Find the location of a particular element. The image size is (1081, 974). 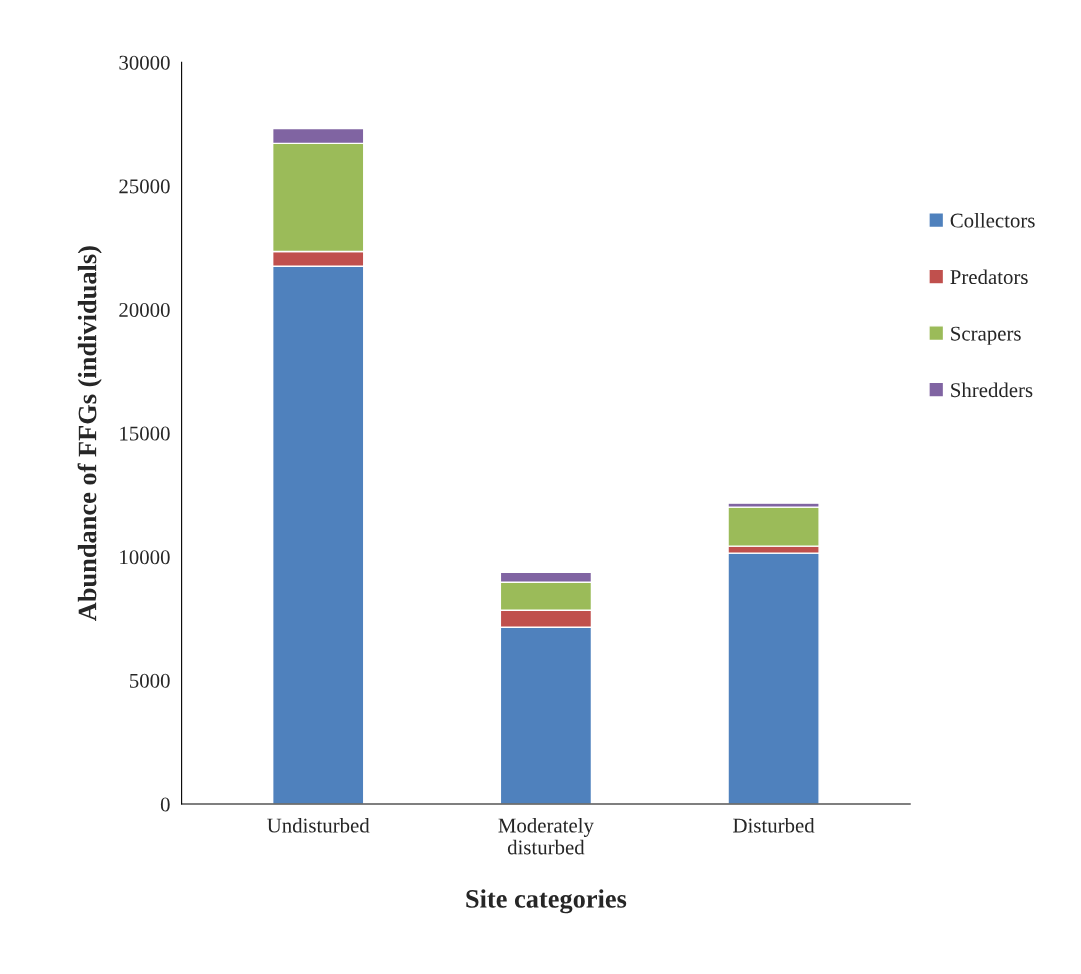

x-tick-label: Moderately disturbed is located at coordinates (546, 836).